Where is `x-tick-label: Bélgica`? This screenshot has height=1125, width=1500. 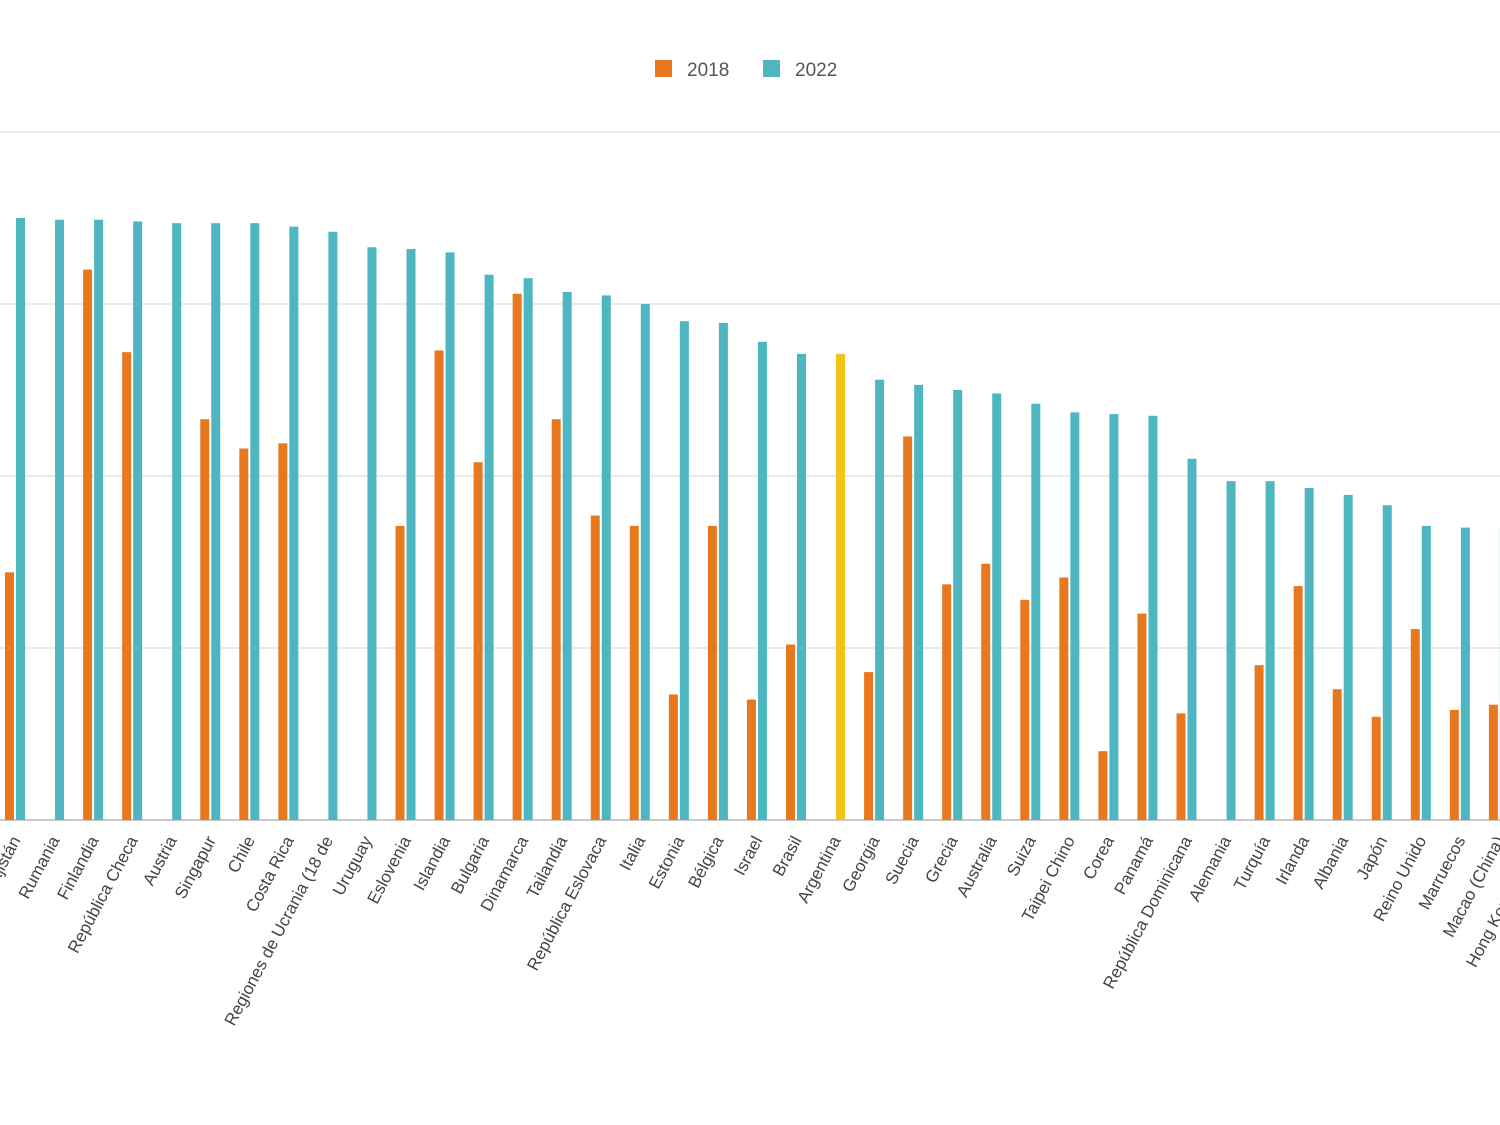
x-tick-label: Bélgica is located at coordinates (705, 861).